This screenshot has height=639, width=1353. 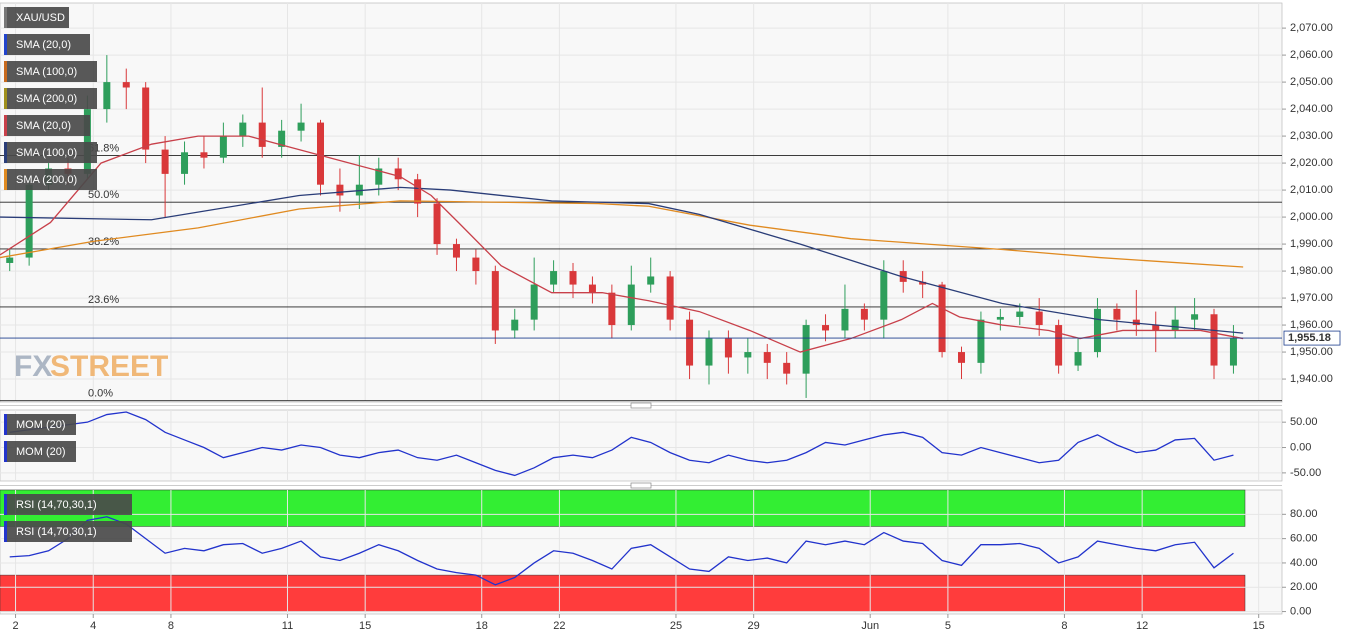 I want to click on y-tick-label: 2,030.00, so click(x=1311, y=136).